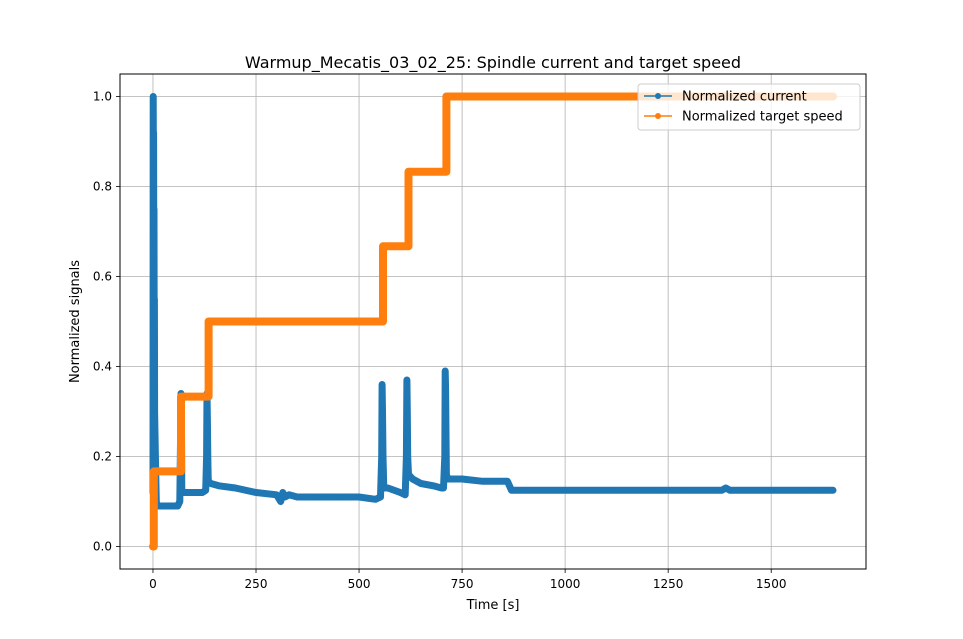 The height and width of the screenshot is (639, 963). What do you see at coordinates (359, 584) in the screenshot?
I see `x-tick-label: 500` at bounding box center [359, 584].